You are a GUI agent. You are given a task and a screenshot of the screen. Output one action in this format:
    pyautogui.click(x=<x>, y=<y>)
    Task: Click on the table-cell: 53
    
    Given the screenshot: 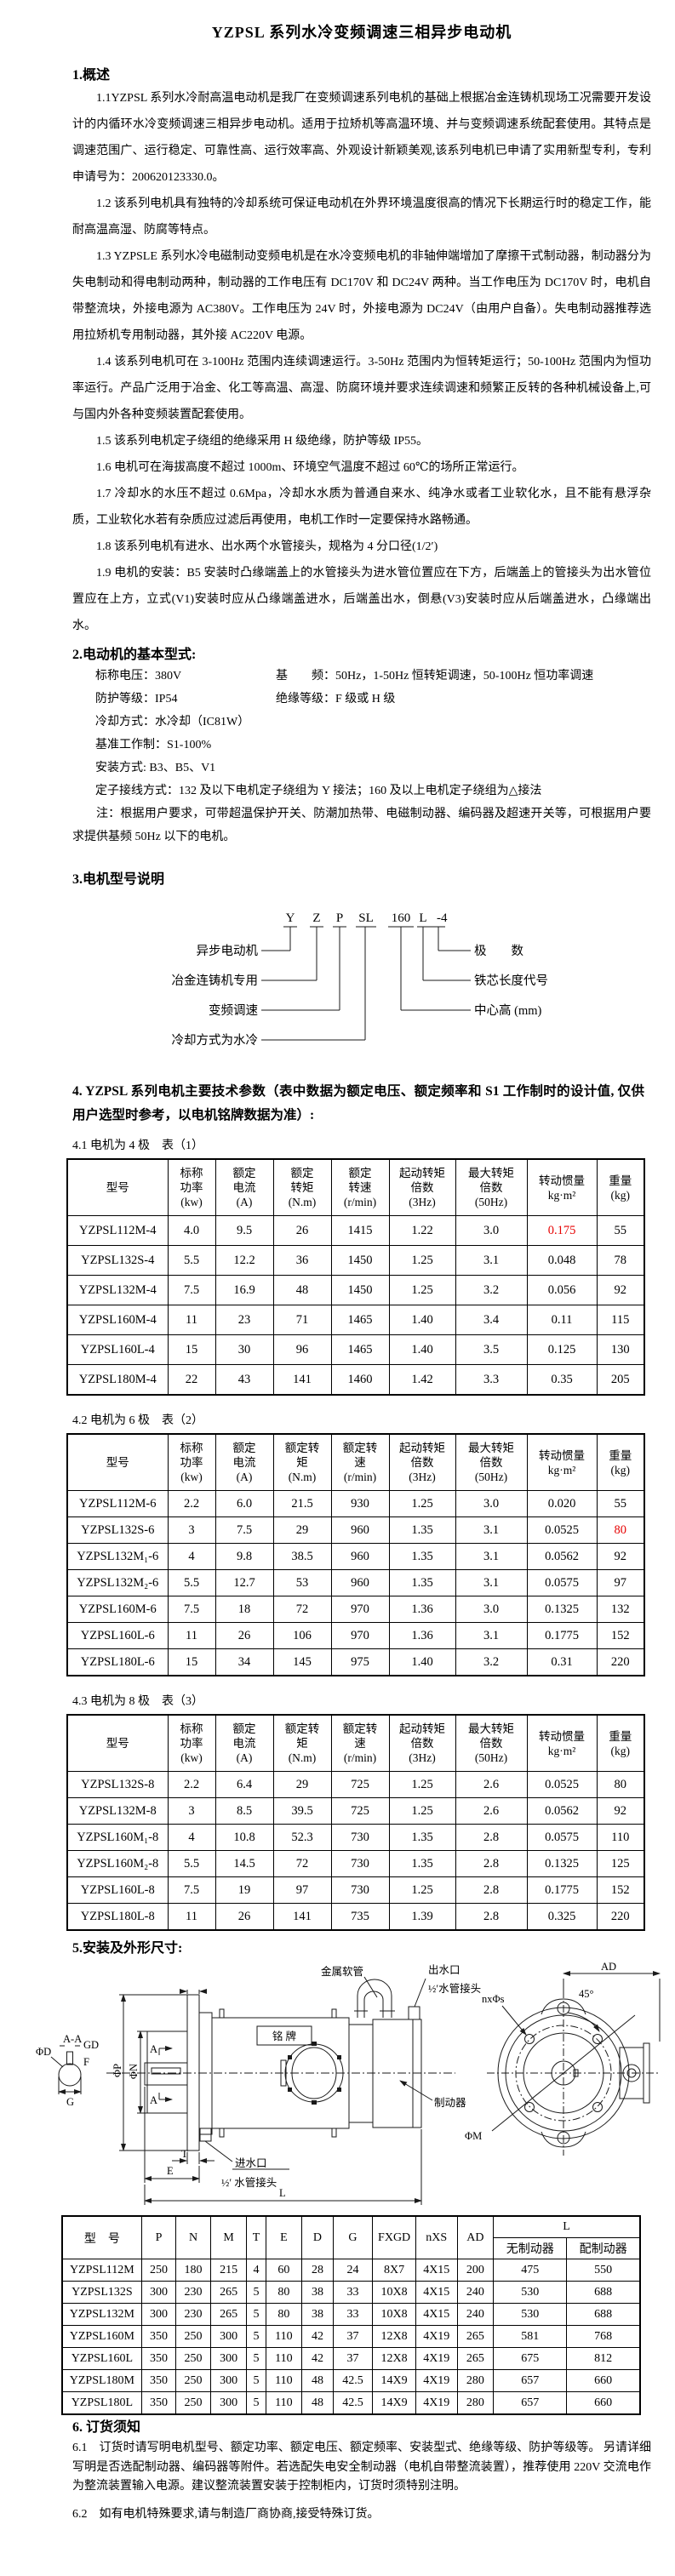 What is the action you would take?
    pyautogui.click(x=302, y=1582)
    